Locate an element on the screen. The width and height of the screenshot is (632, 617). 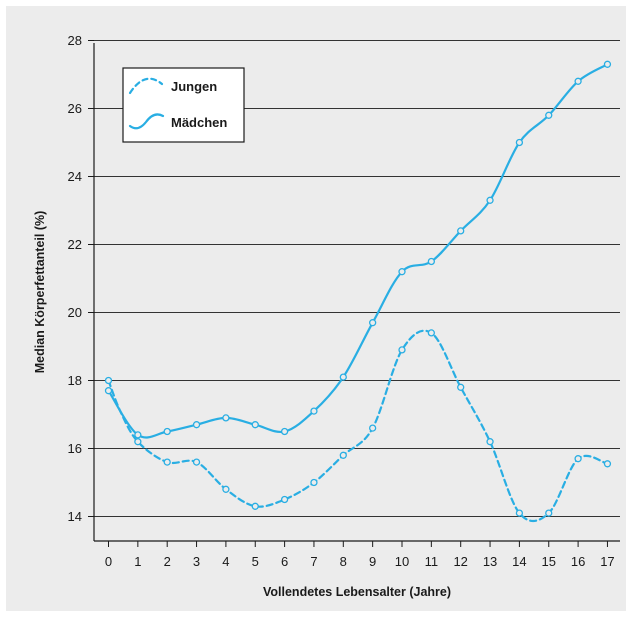
y-tick-label-22: 22 is located at coordinates (75, 244).